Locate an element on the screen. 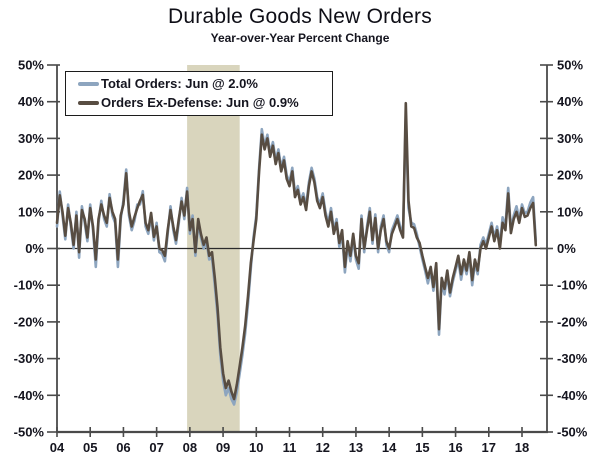 The height and width of the screenshot is (459, 600). legend-item-total-orders: Total Orders: Jun @ 2.0% is located at coordinates (203, 83).